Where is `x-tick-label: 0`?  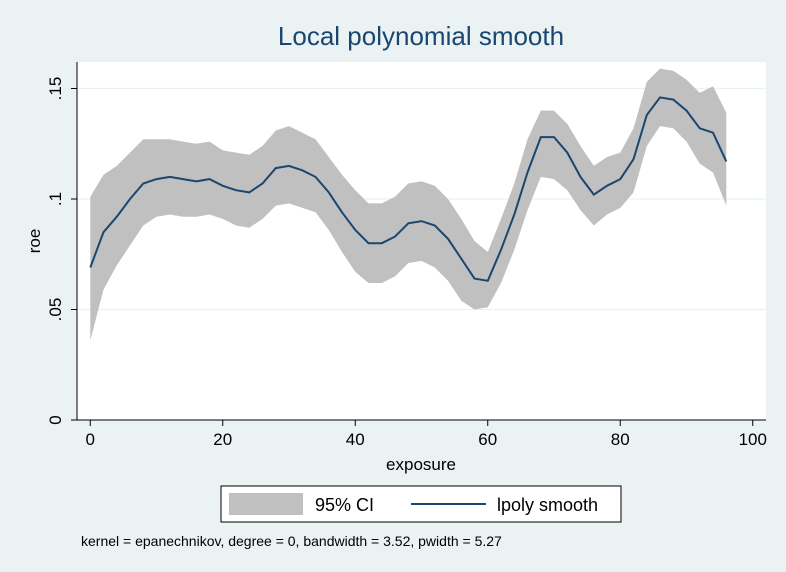 x-tick-label: 0 is located at coordinates (90, 439).